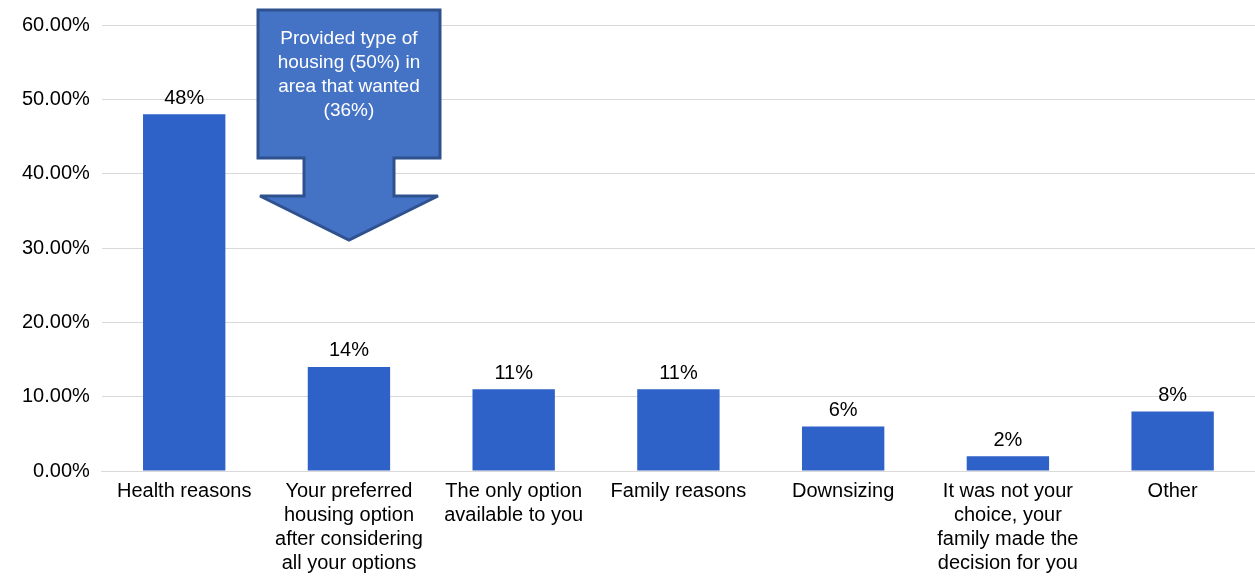  What do you see at coordinates (349, 74) in the screenshot?
I see `annotation: Provided type of housing (50%) in area that wanted (36%)` at bounding box center [349, 74].